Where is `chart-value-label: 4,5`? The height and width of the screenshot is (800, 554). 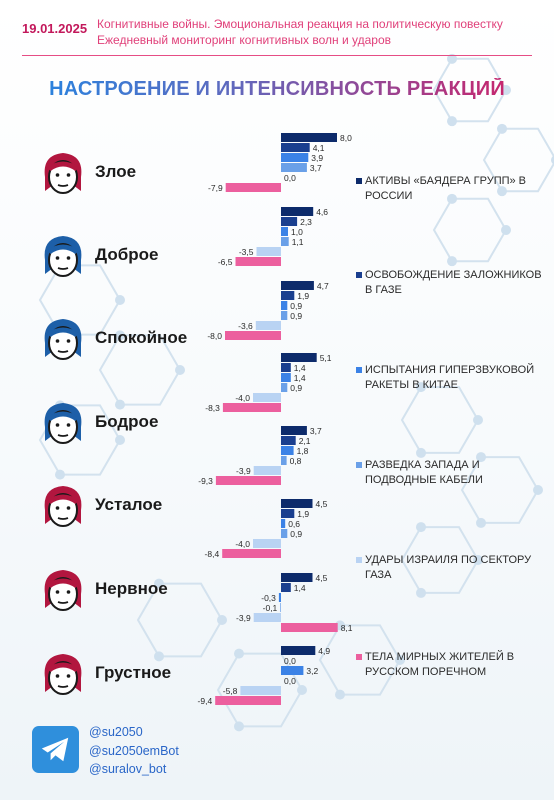
chart-value-label: 4,5 is located at coordinates (322, 504).